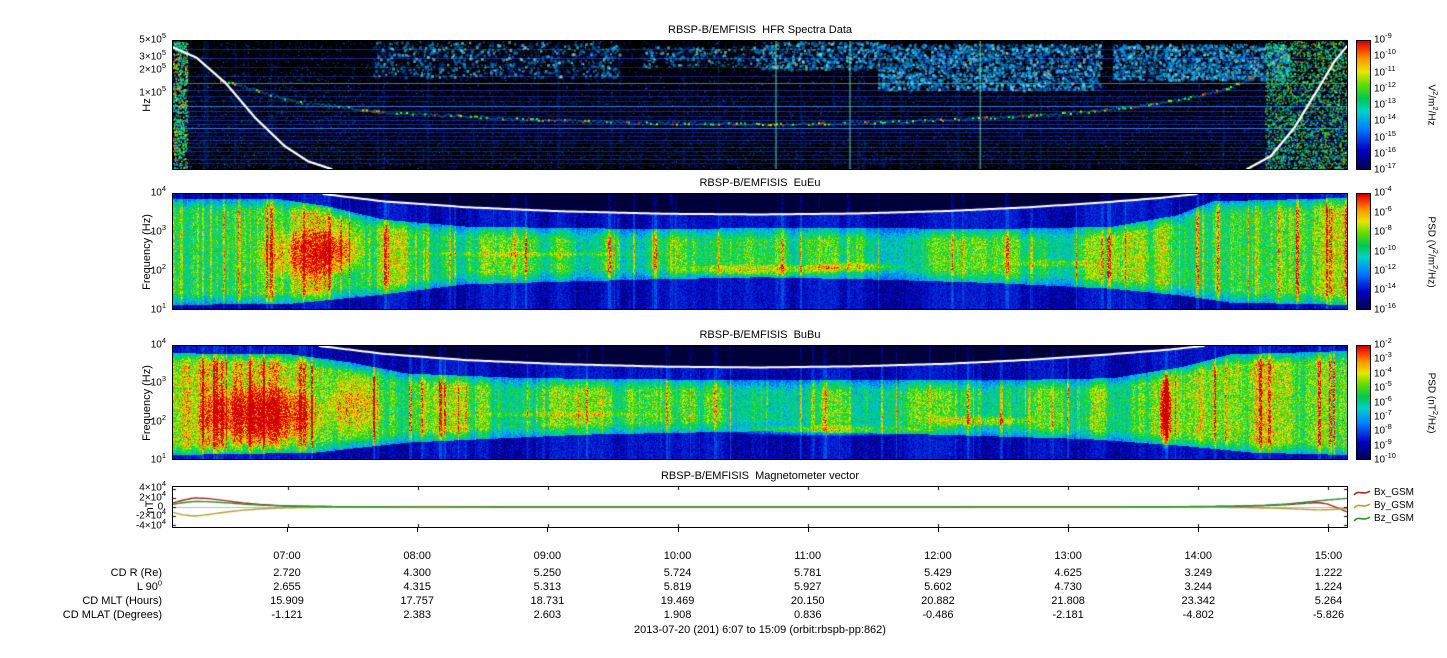 This screenshot has height=658, width=1447. I want to click on axis-row-value: 5.927, so click(807, 587).